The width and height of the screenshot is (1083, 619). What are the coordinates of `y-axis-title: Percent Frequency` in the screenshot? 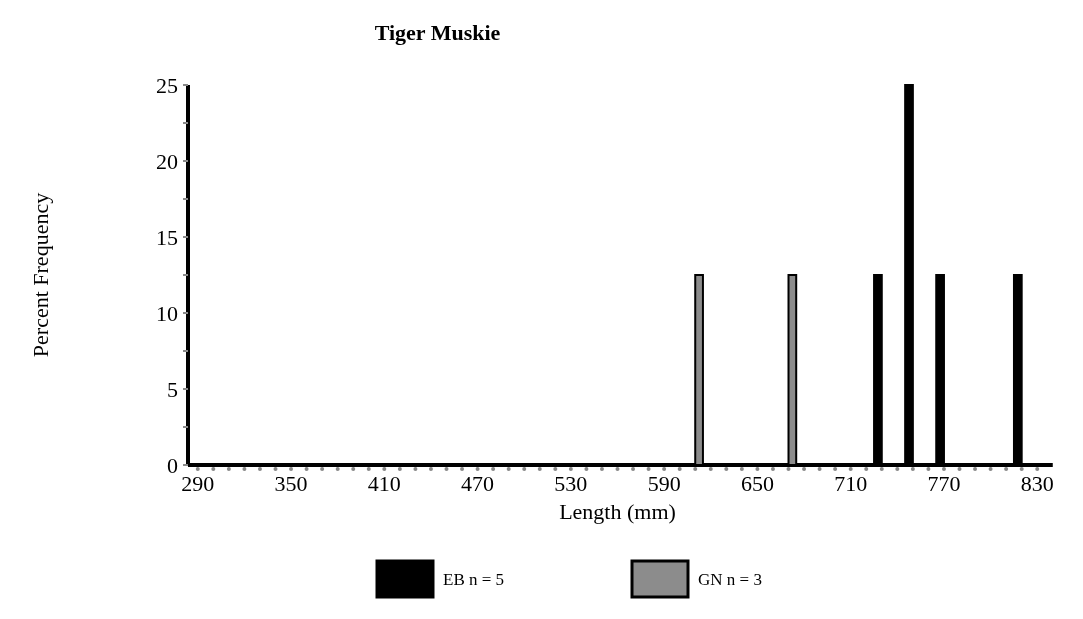 It's located at (40, 275).